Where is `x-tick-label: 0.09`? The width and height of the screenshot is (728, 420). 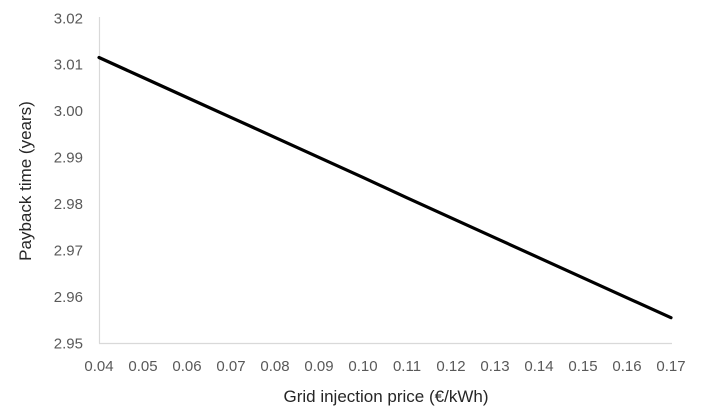 x-tick-label: 0.09 is located at coordinates (318, 366).